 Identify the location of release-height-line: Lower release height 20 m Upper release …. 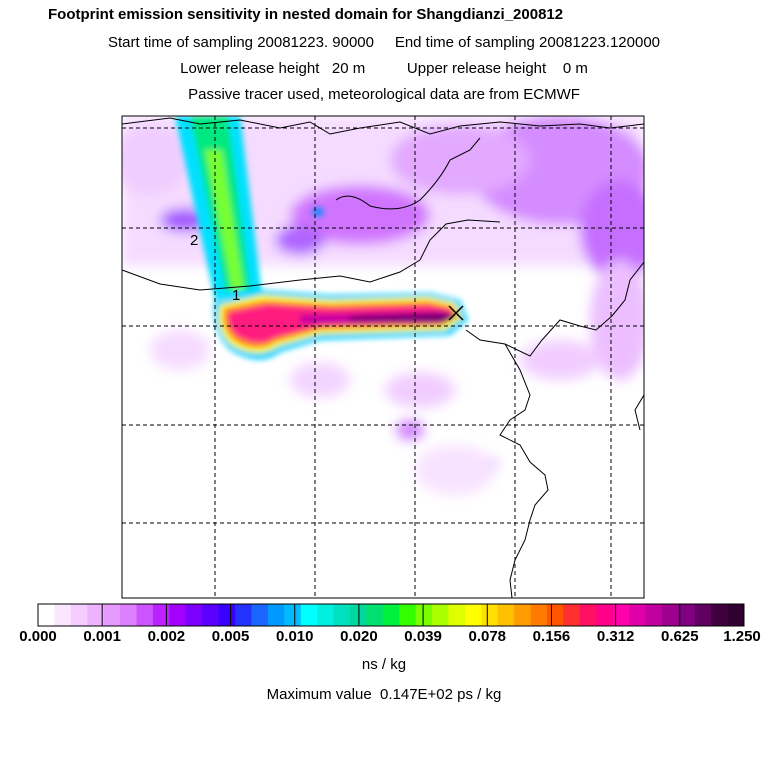
(384, 68).